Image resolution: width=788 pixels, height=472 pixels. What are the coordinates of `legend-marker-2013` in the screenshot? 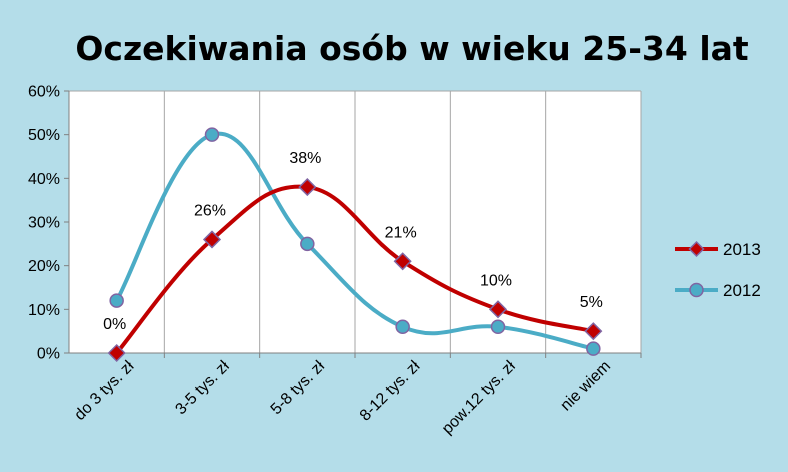 It's located at (696, 249).